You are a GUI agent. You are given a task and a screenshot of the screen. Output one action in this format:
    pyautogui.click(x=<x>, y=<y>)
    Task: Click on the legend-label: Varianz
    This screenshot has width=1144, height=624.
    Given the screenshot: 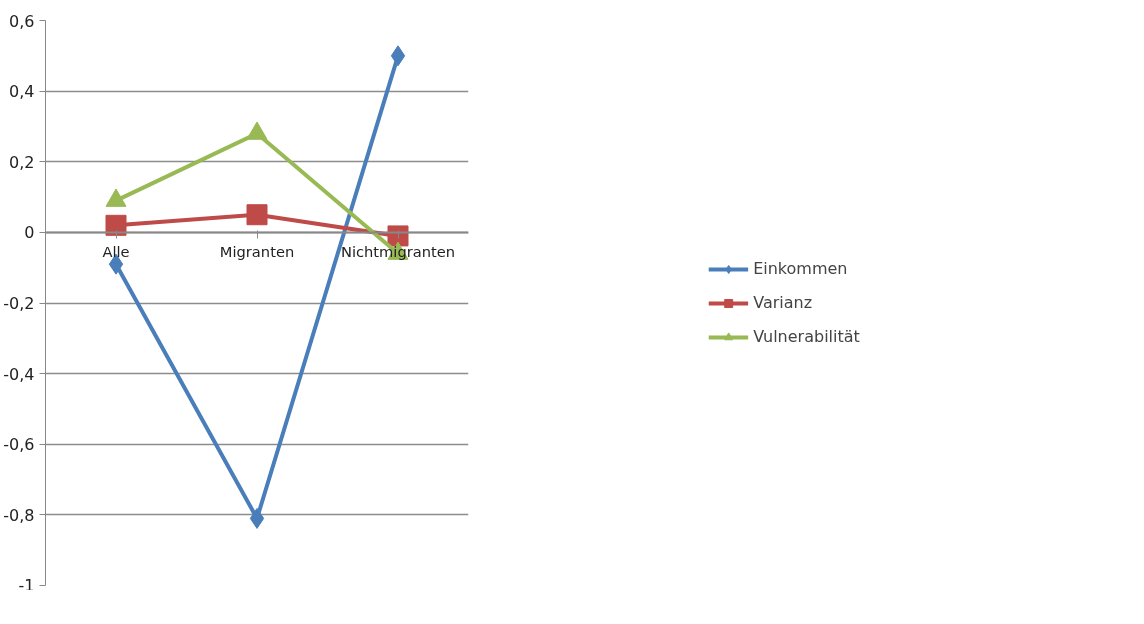 What is the action you would take?
    pyautogui.click(x=783, y=302)
    